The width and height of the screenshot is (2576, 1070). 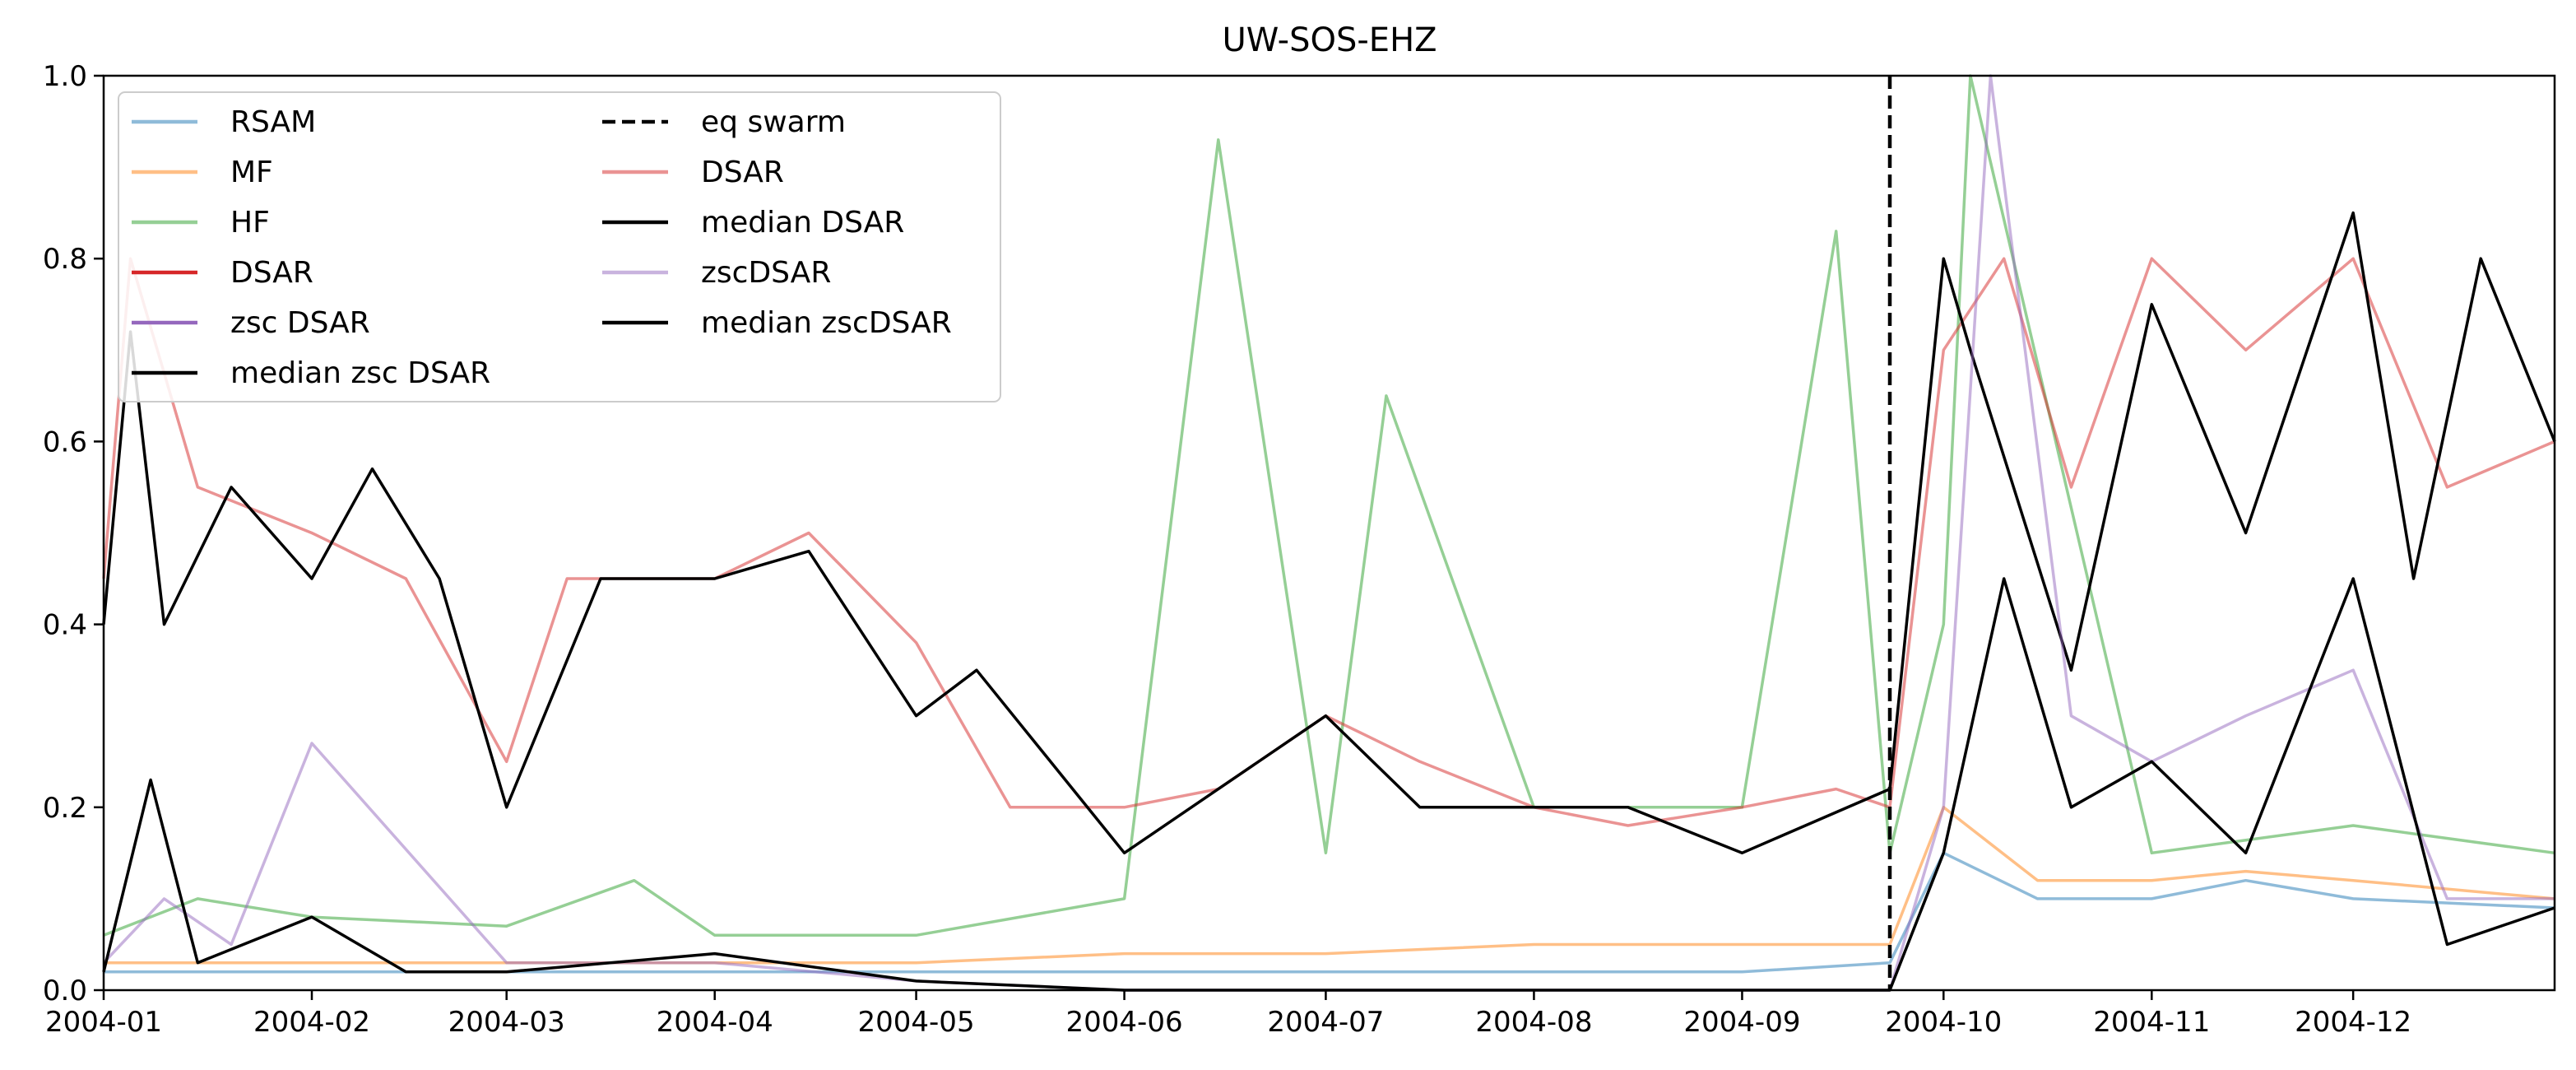 What do you see at coordinates (2353, 1022) in the screenshot?
I see `x-tick-label: 2004-12` at bounding box center [2353, 1022].